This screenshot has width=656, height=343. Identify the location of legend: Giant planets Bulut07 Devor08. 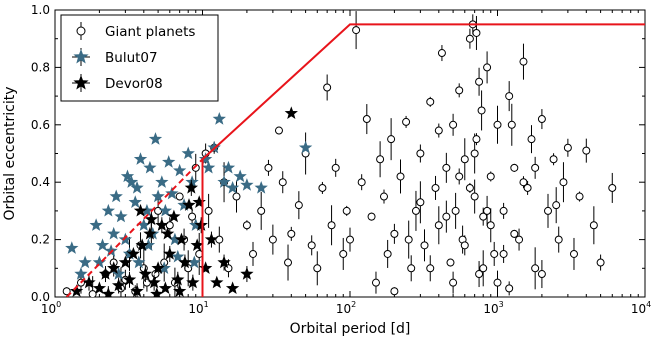
(139, 58).